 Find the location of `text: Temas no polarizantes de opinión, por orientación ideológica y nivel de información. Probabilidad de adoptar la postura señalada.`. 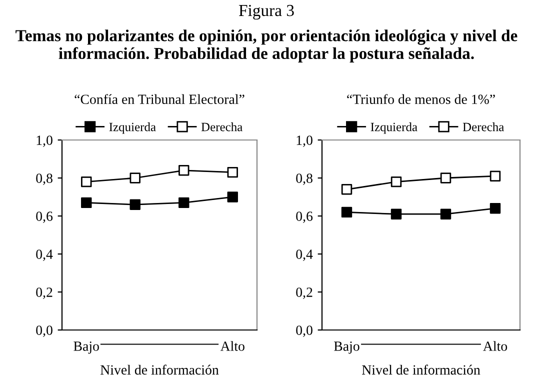

text: Temas no polarizantes de opinión, por orientación ideológica y nivel de información. Probabilidad de adoptar la postura señalada. is located at coordinates (267, 46).